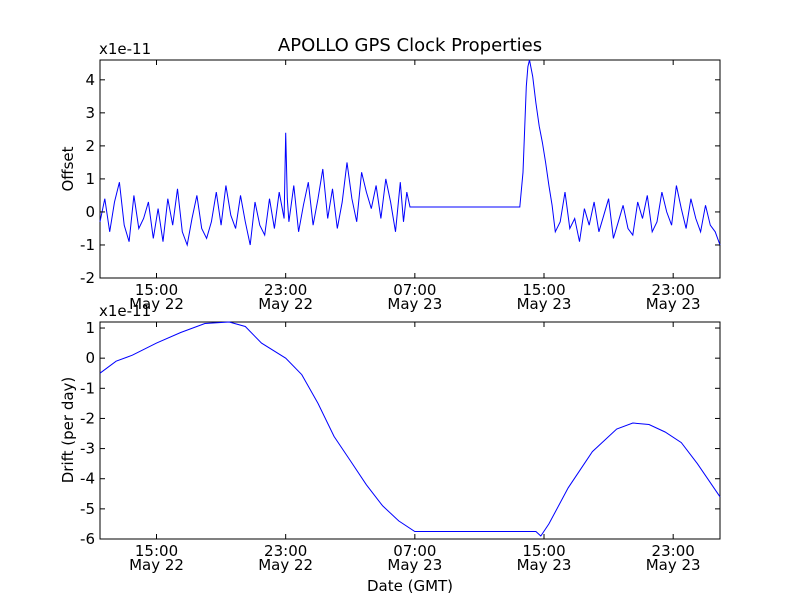 This screenshot has width=800, height=605. I want to click on figure-title: APOLLO GPS Clock Properties, so click(410, 45).